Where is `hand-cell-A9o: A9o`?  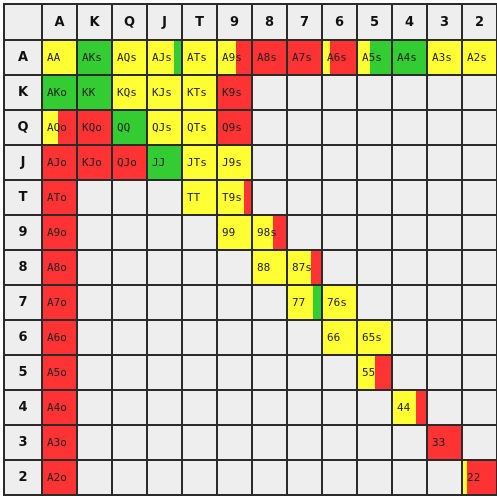
hand-cell-A9o: A9o is located at coordinates (59, 232).